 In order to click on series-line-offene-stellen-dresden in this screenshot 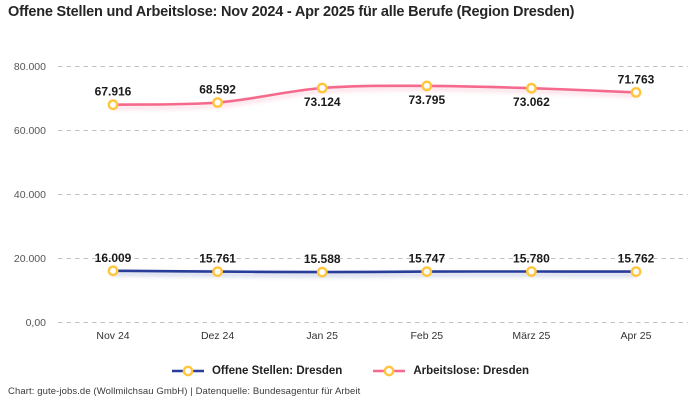, I will do `click(374, 271)`.